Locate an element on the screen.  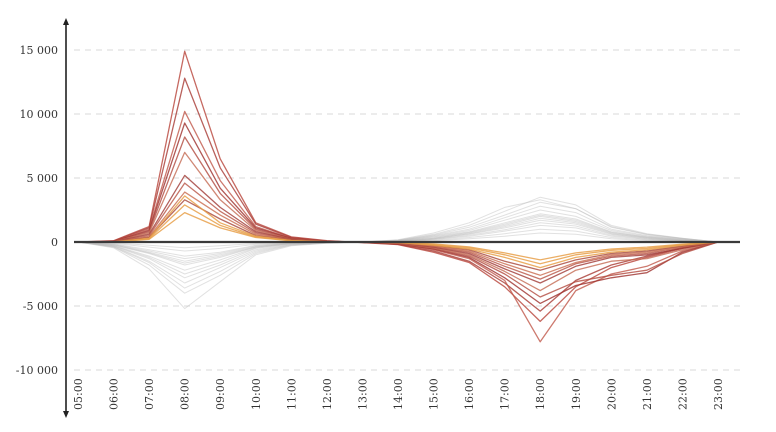
x-tick-label: 20:00 is located at coordinates (611, 394).